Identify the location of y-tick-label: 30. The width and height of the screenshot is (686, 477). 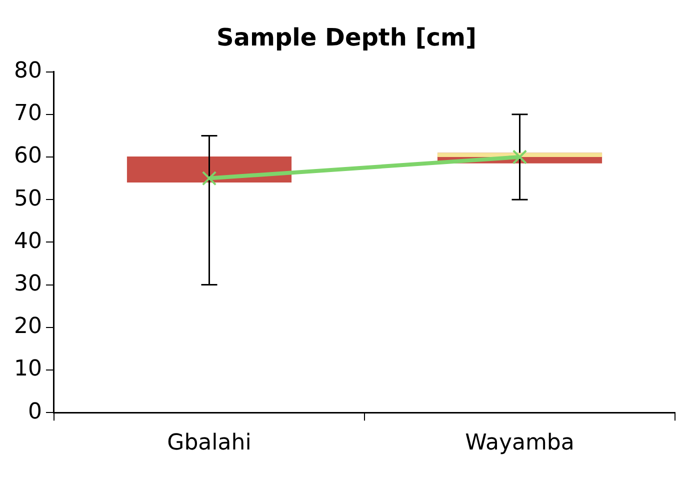
(28, 284).